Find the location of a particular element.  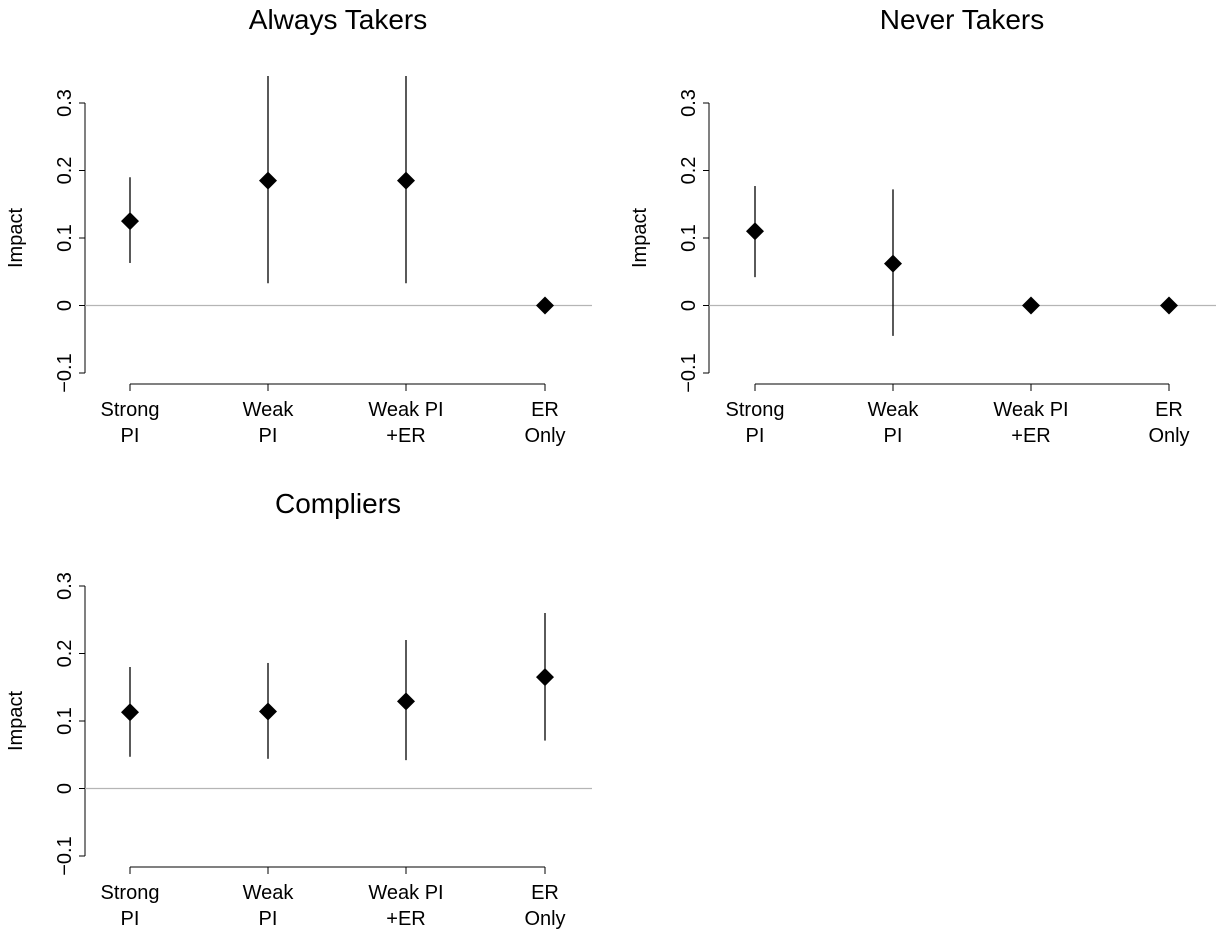

chart-title: Compliers is located at coordinates (338, 503).